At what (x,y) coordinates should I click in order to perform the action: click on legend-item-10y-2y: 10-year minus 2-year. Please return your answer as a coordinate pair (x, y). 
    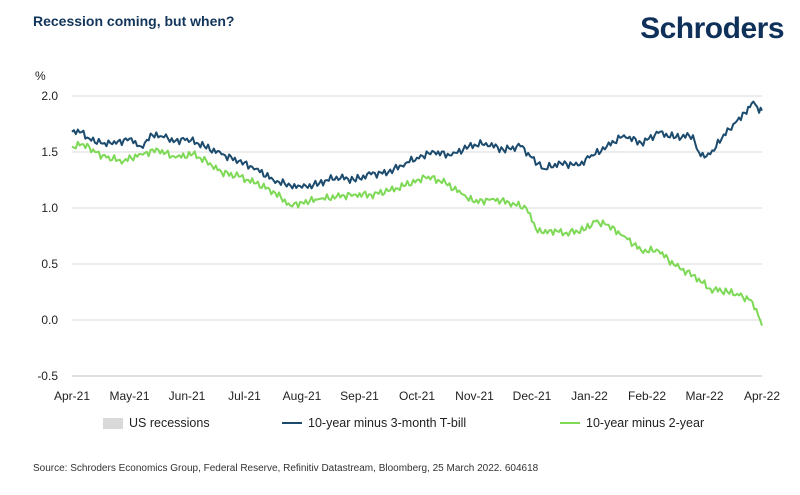
    Looking at the image, I should click on (632, 423).